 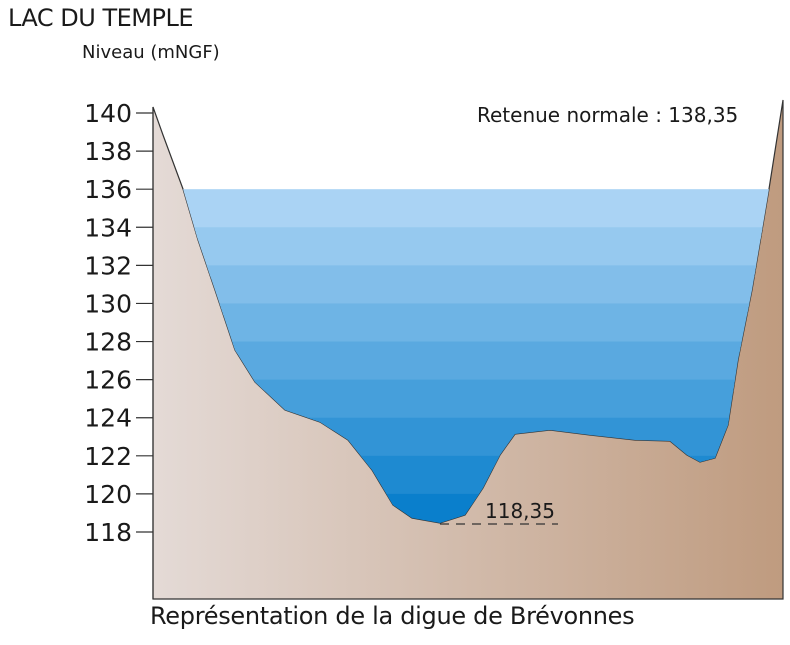 I want to click on y-tick-label: 126, so click(x=108, y=380).